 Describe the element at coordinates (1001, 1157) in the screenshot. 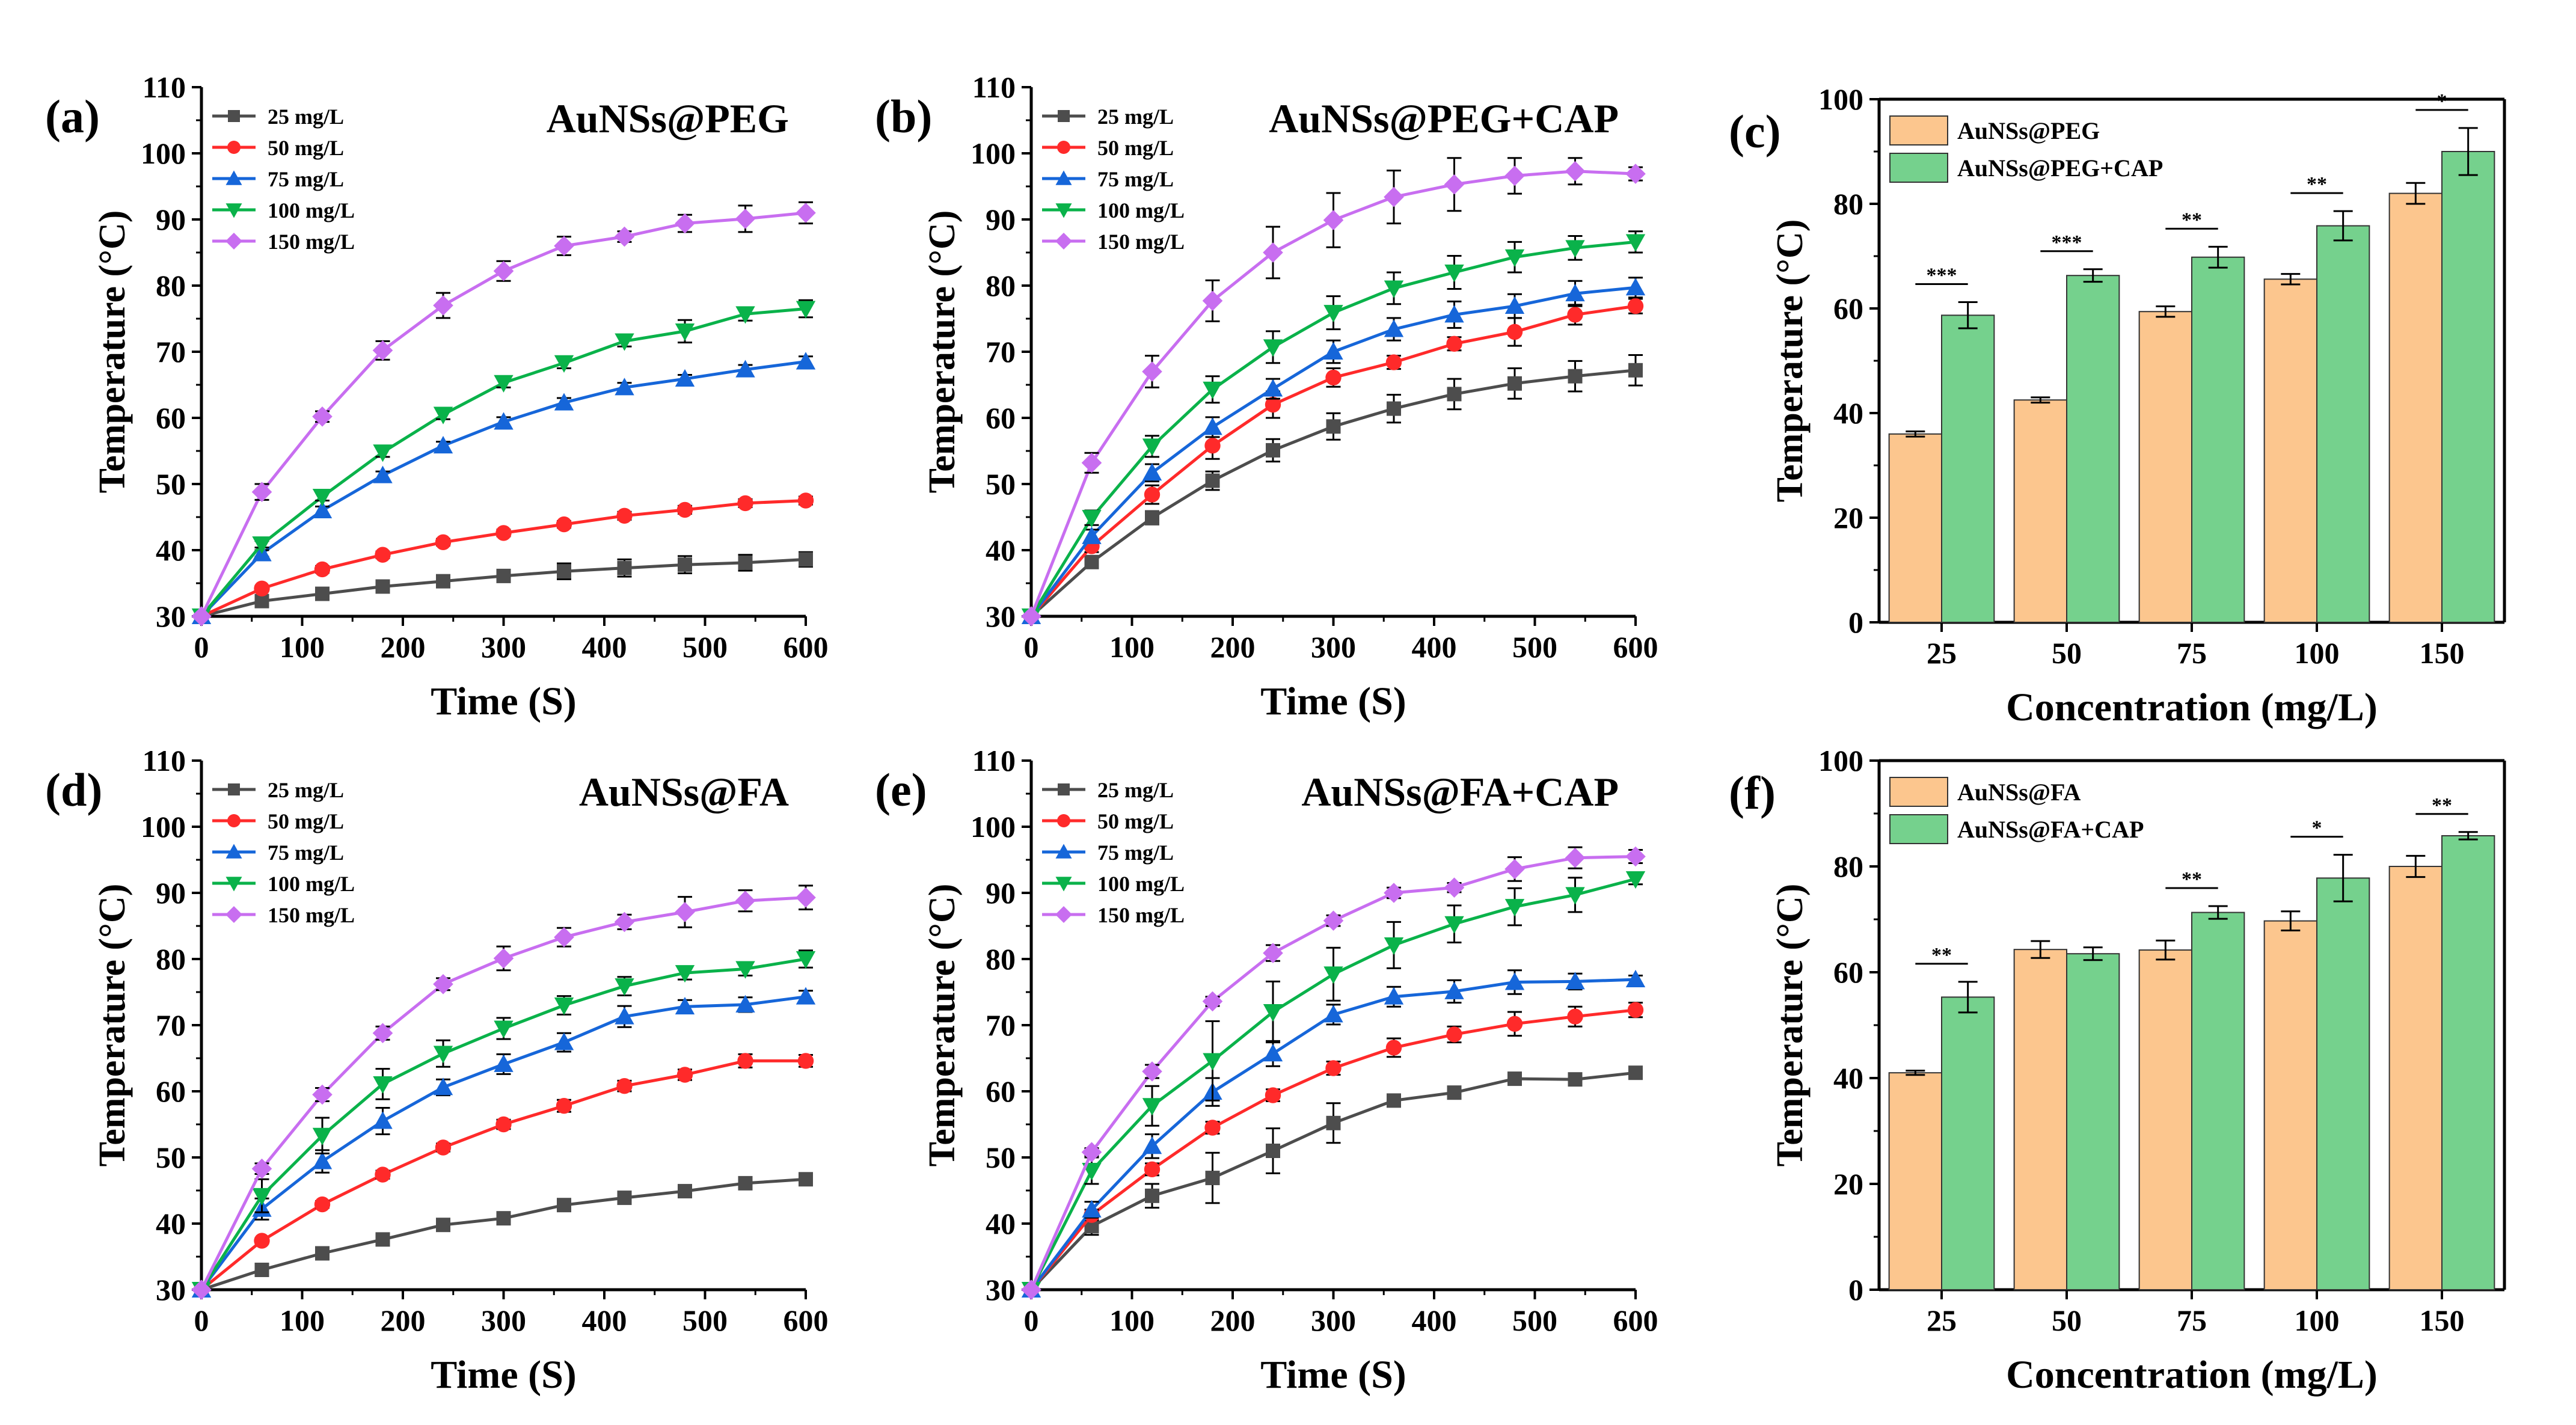

I see `y-tick-label: 50` at that location.